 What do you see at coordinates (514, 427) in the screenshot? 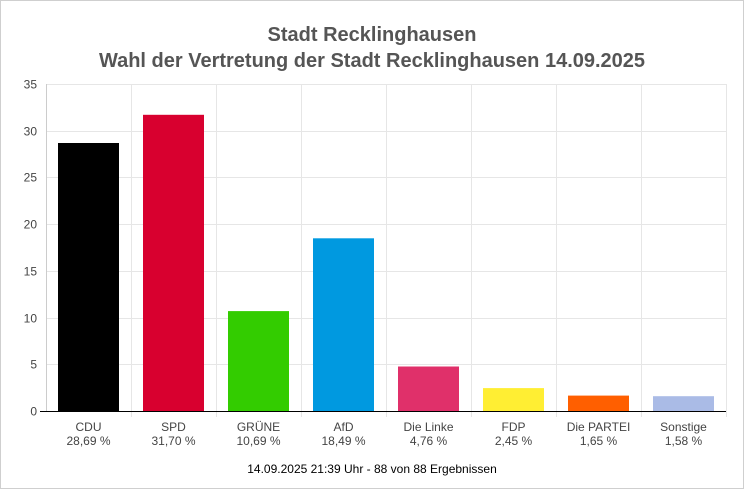
I see `x-category-label: FDP` at bounding box center [514, 427].